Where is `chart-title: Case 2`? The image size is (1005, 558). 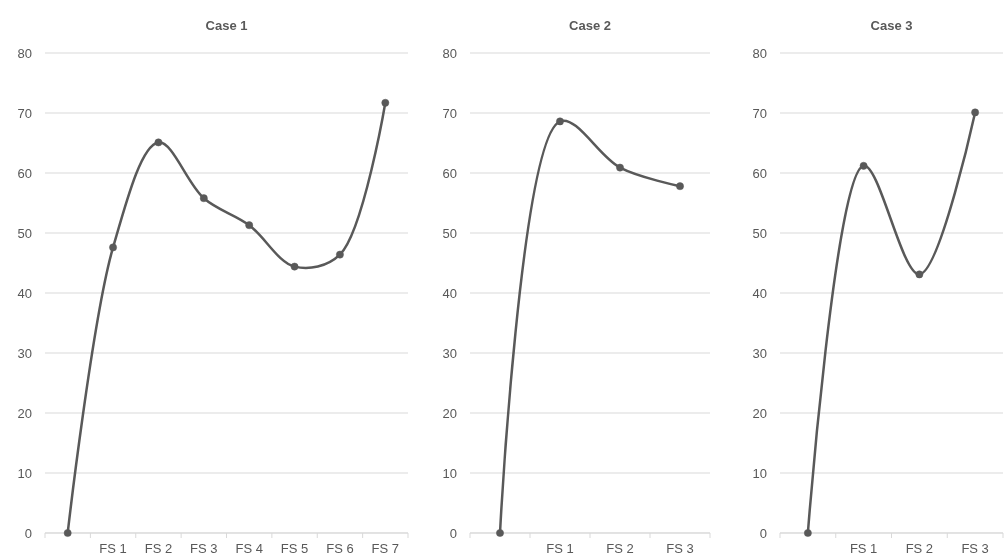
chart-title: Case 2 is located at coordinates (590, 25).